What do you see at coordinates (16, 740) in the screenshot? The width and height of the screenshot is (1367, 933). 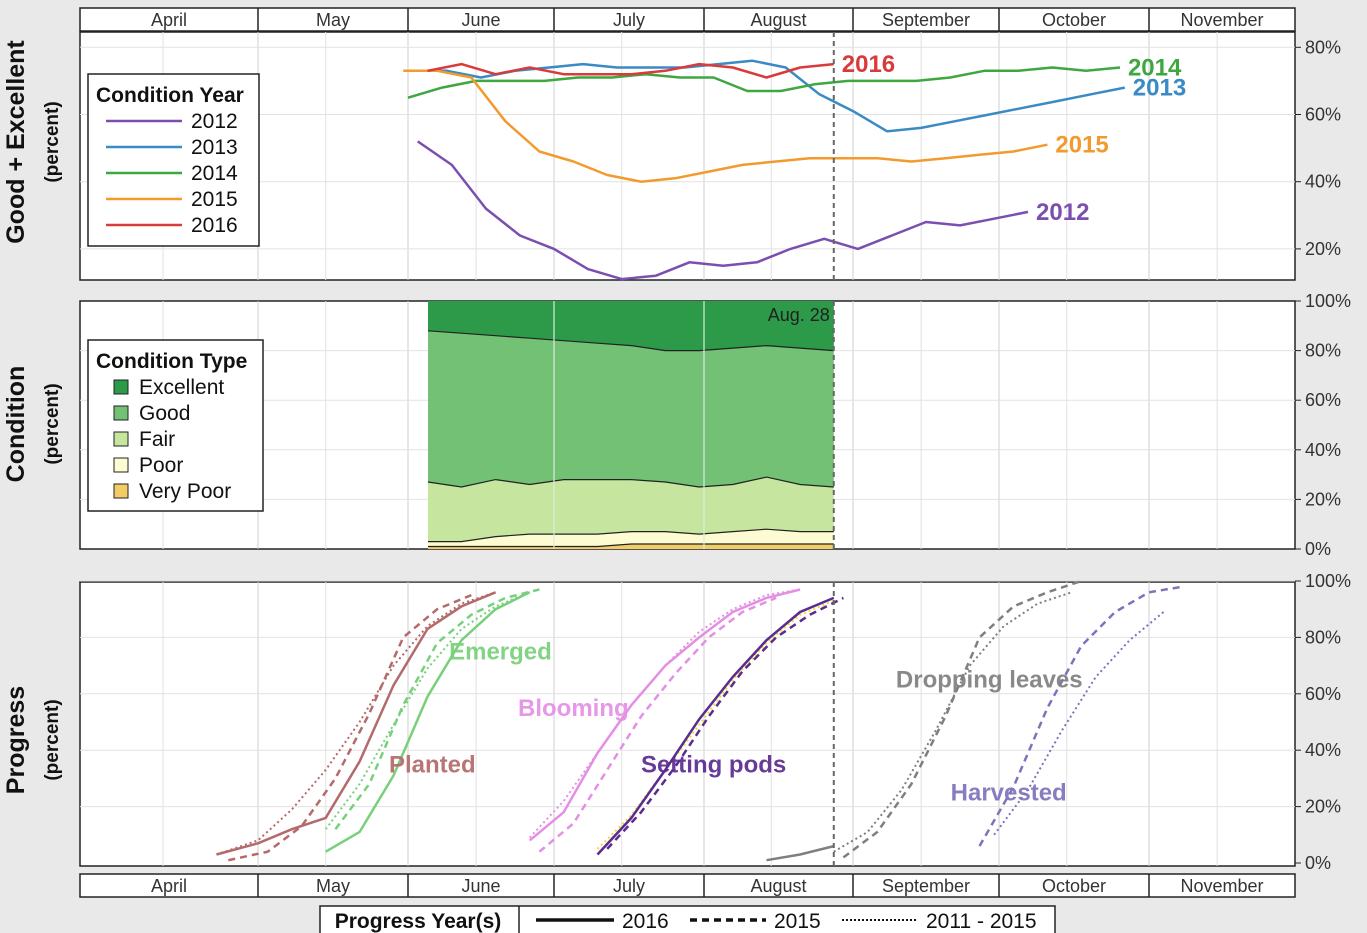 I see `axis-title: Progress` at bounding box center [16, 740].